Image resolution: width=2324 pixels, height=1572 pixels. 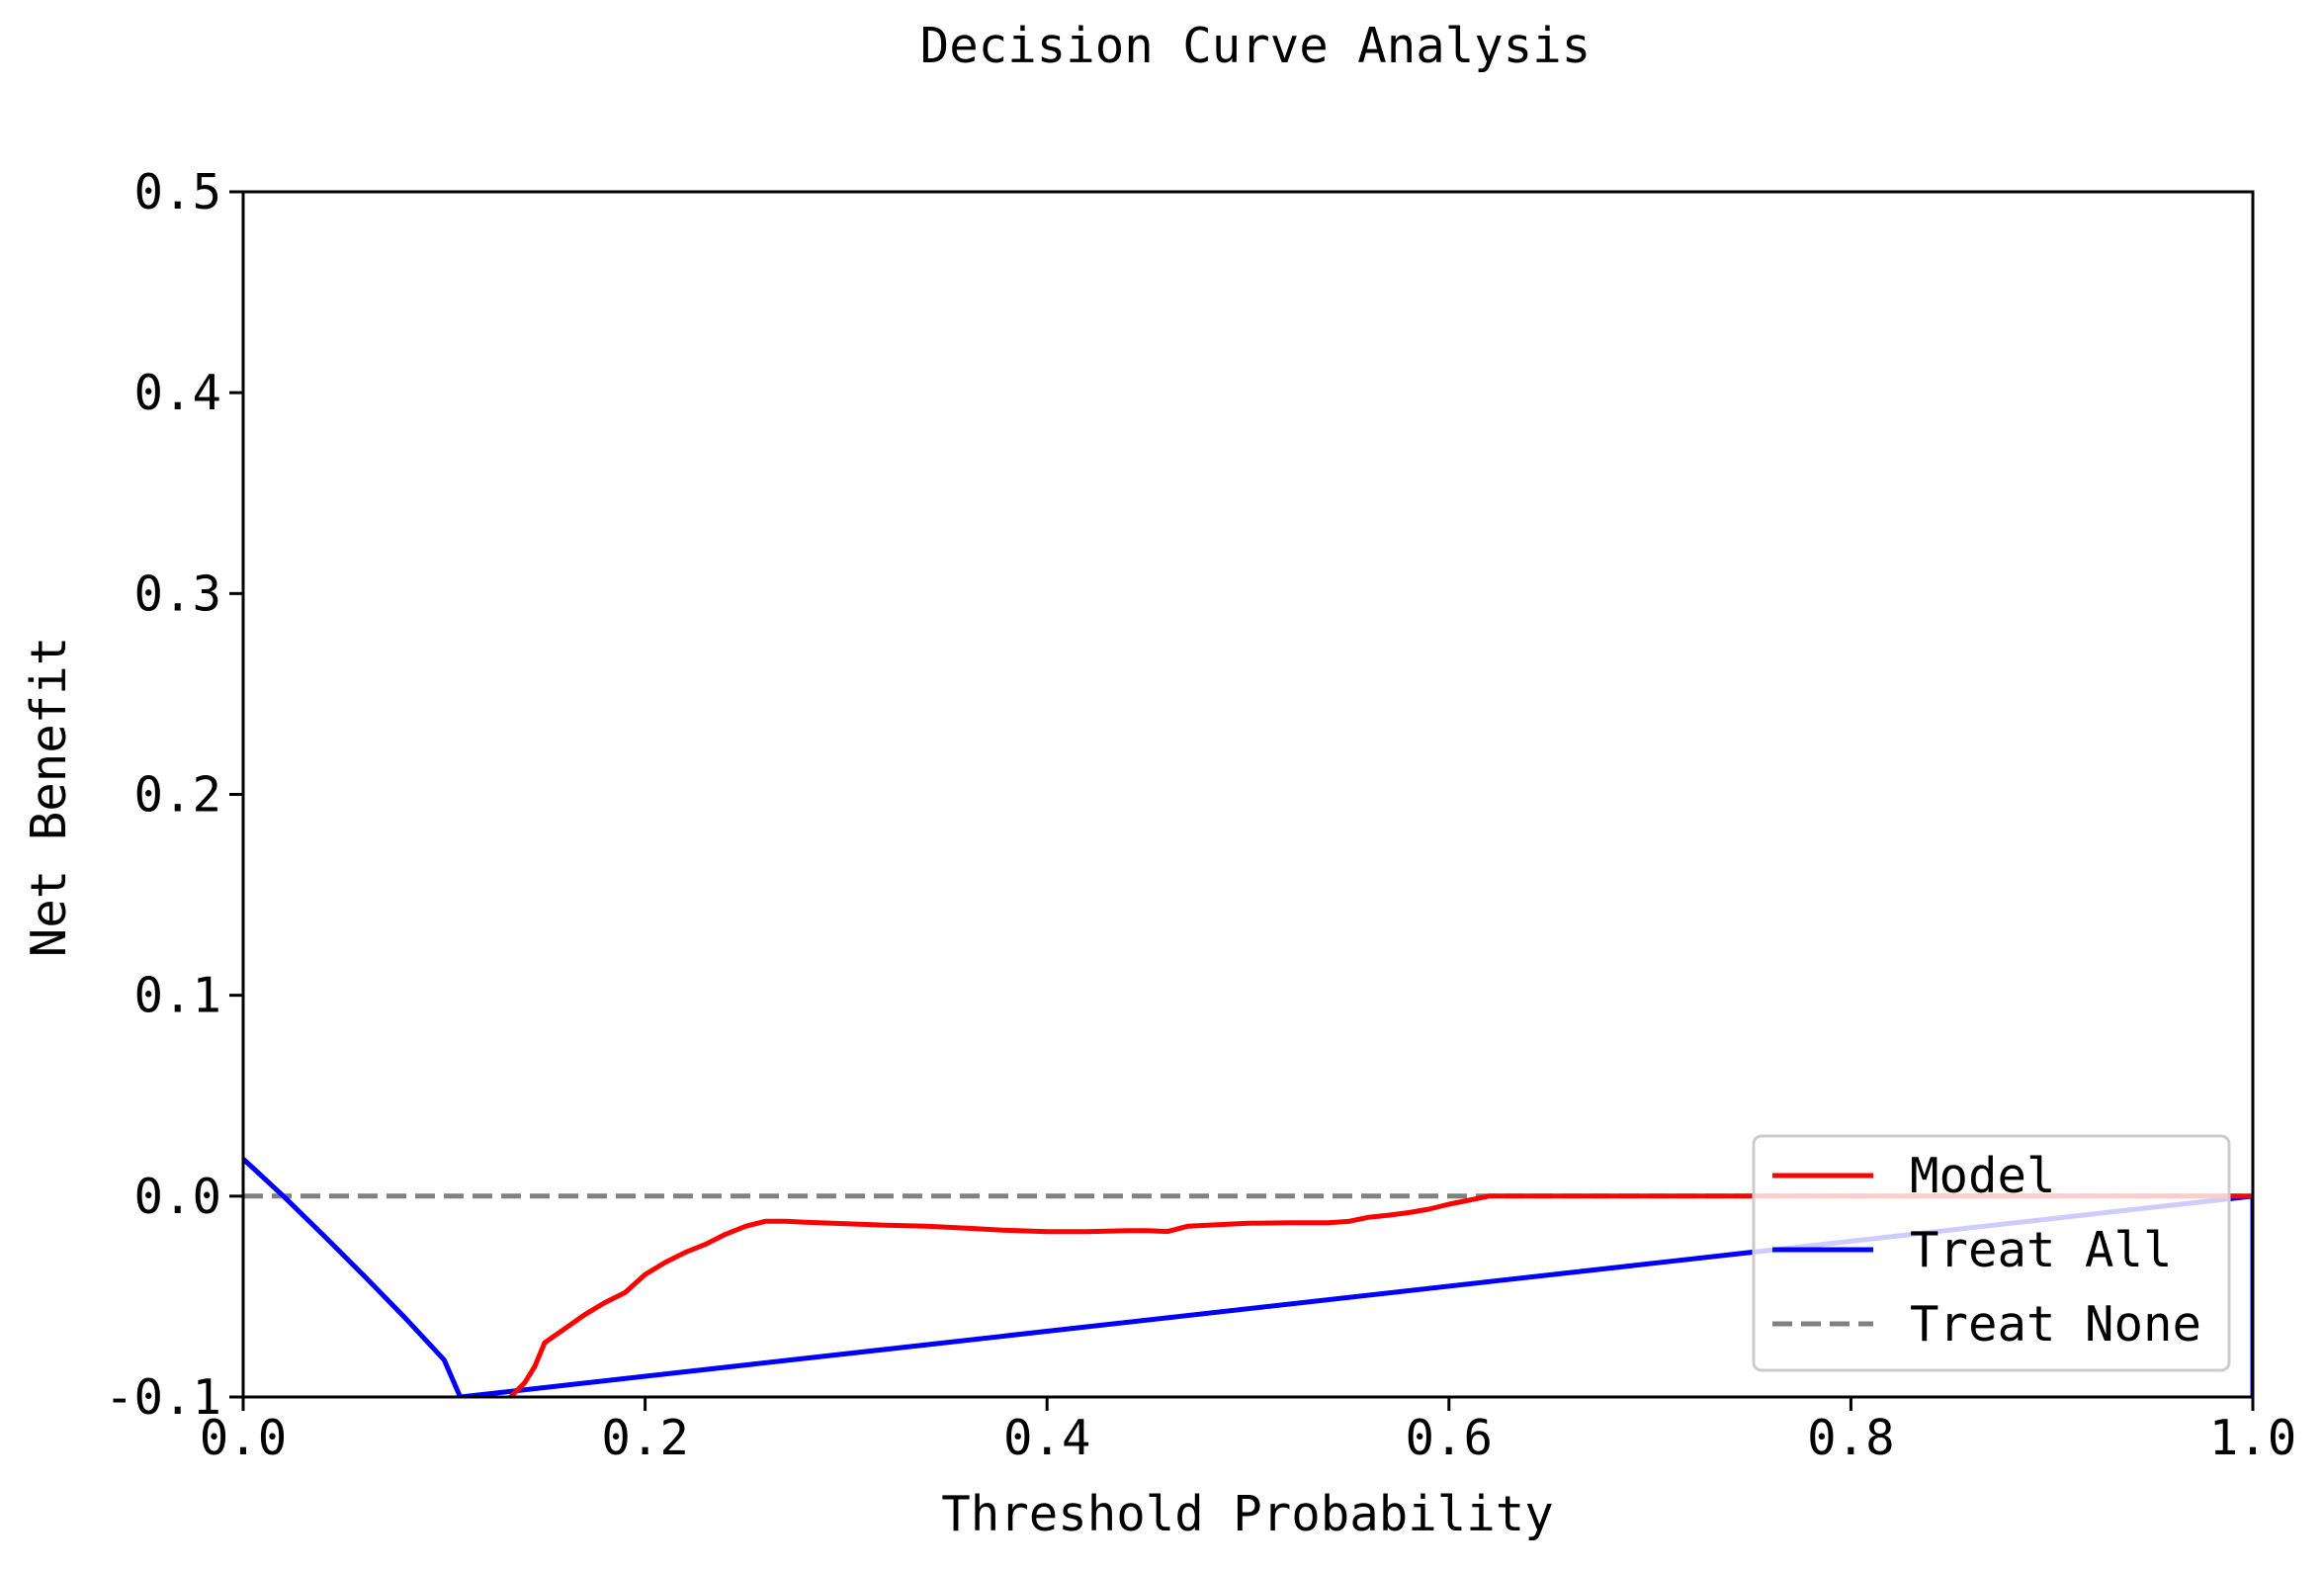 What do you see at coordinates (1851, 1438) in the screenshot?
I see `x-tick-label: 0.8` at bounding box center [1851, 1438].